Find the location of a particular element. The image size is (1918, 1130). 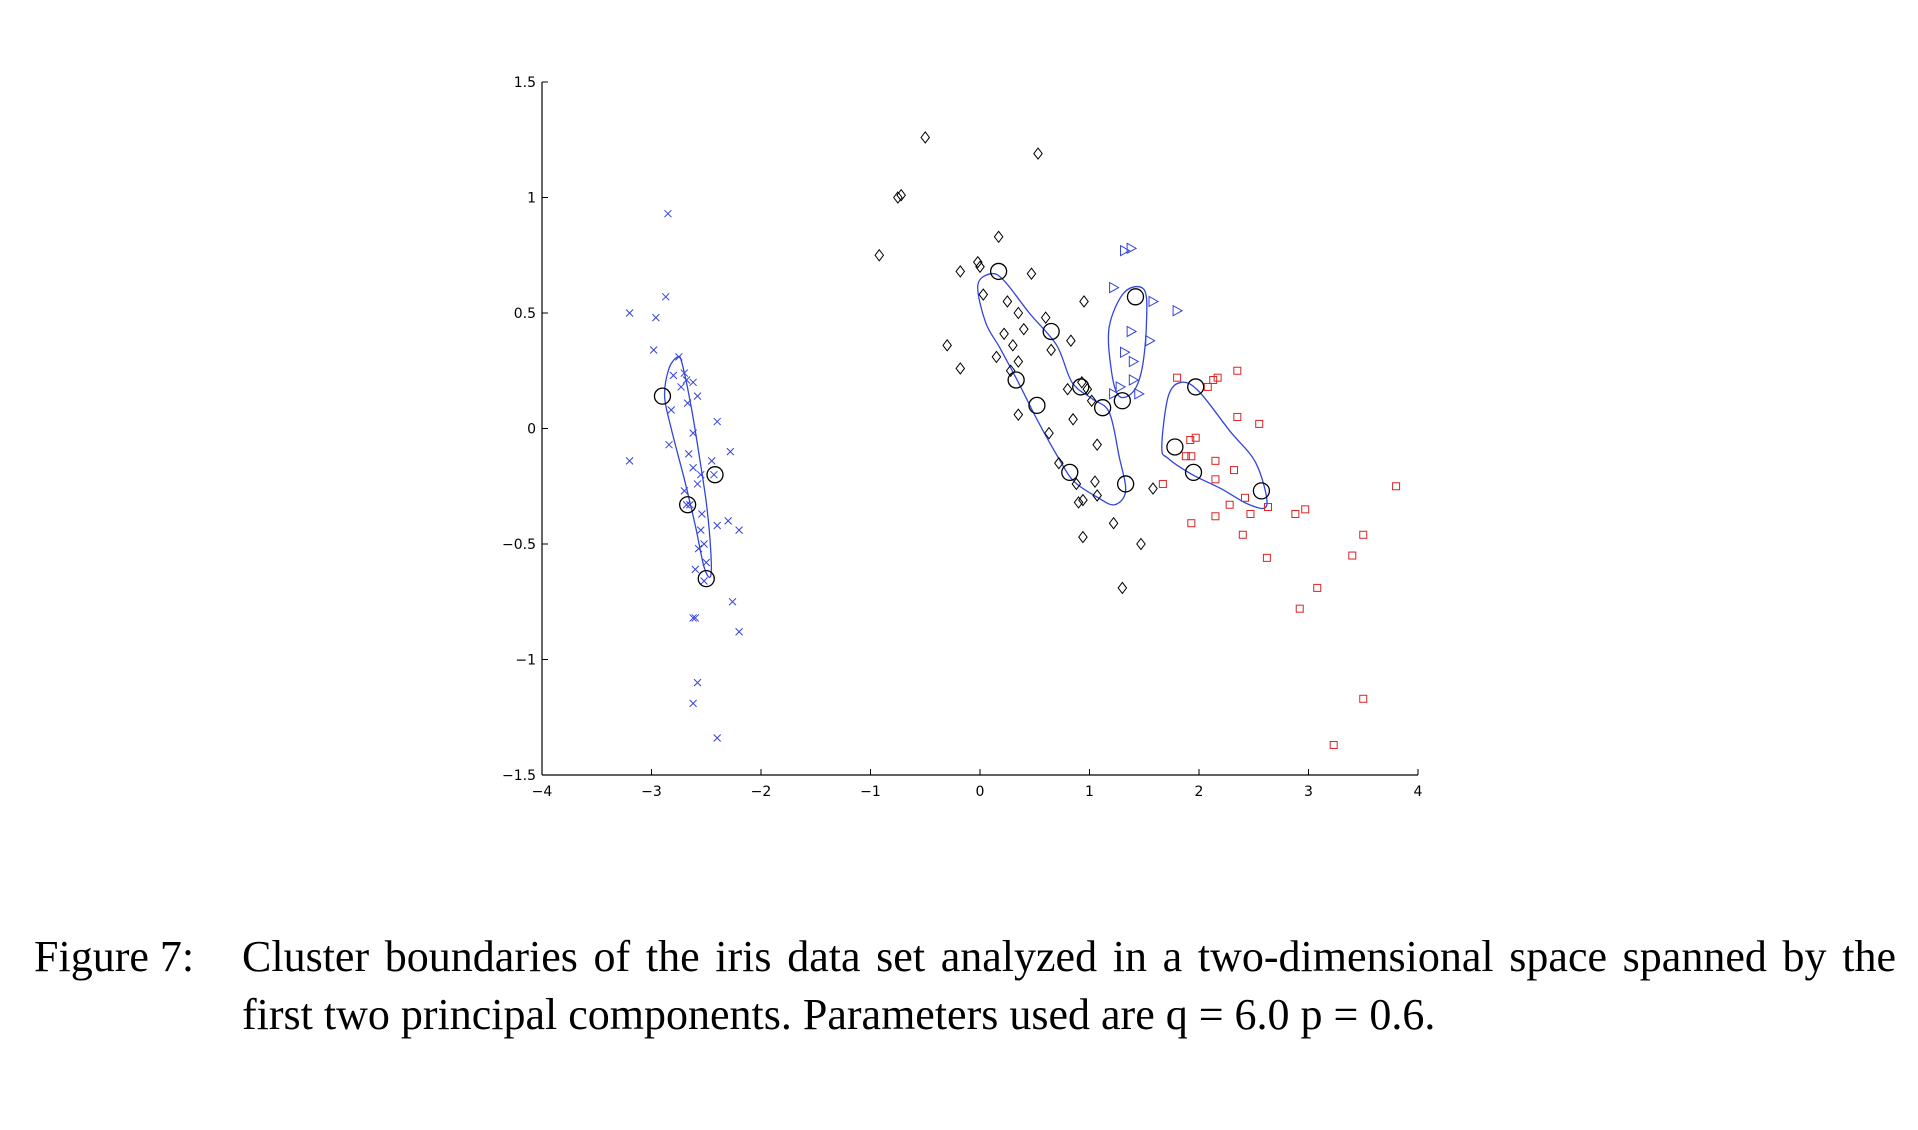

y-tick-label: 1 is located at coordinates (531, 199).